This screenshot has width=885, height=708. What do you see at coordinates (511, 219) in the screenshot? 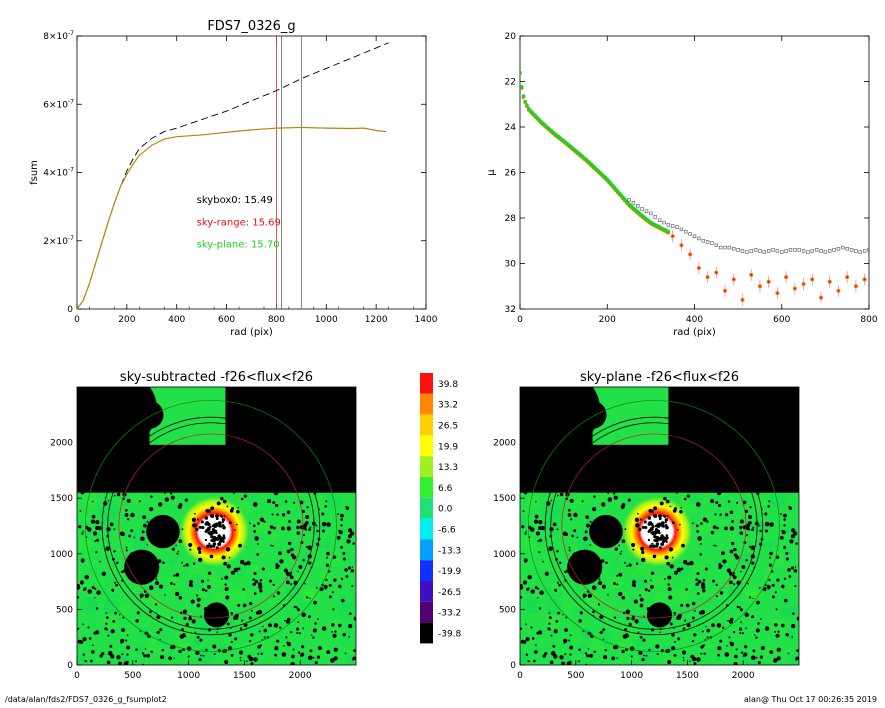
I see `profile-ytick-label: 28` at bounding box center [511, 219].